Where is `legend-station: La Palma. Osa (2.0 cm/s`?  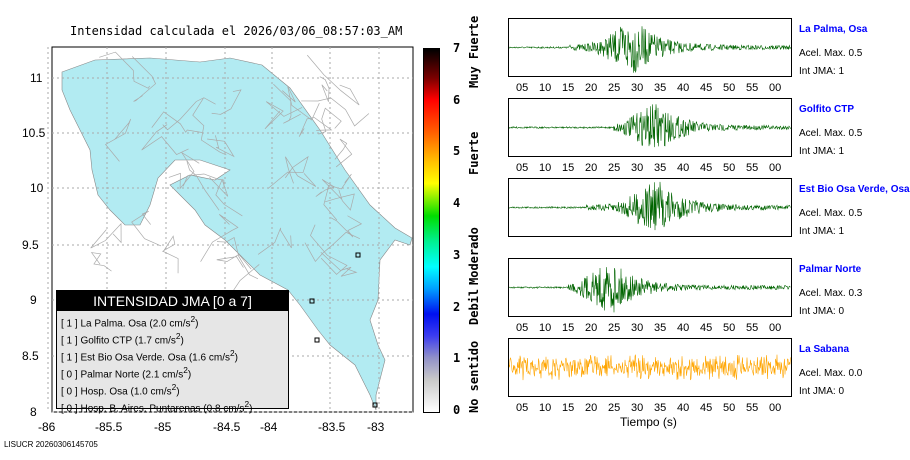
legend-station: La Palma. Osa (2.0 cm/s is located at coordinates (135, 324).